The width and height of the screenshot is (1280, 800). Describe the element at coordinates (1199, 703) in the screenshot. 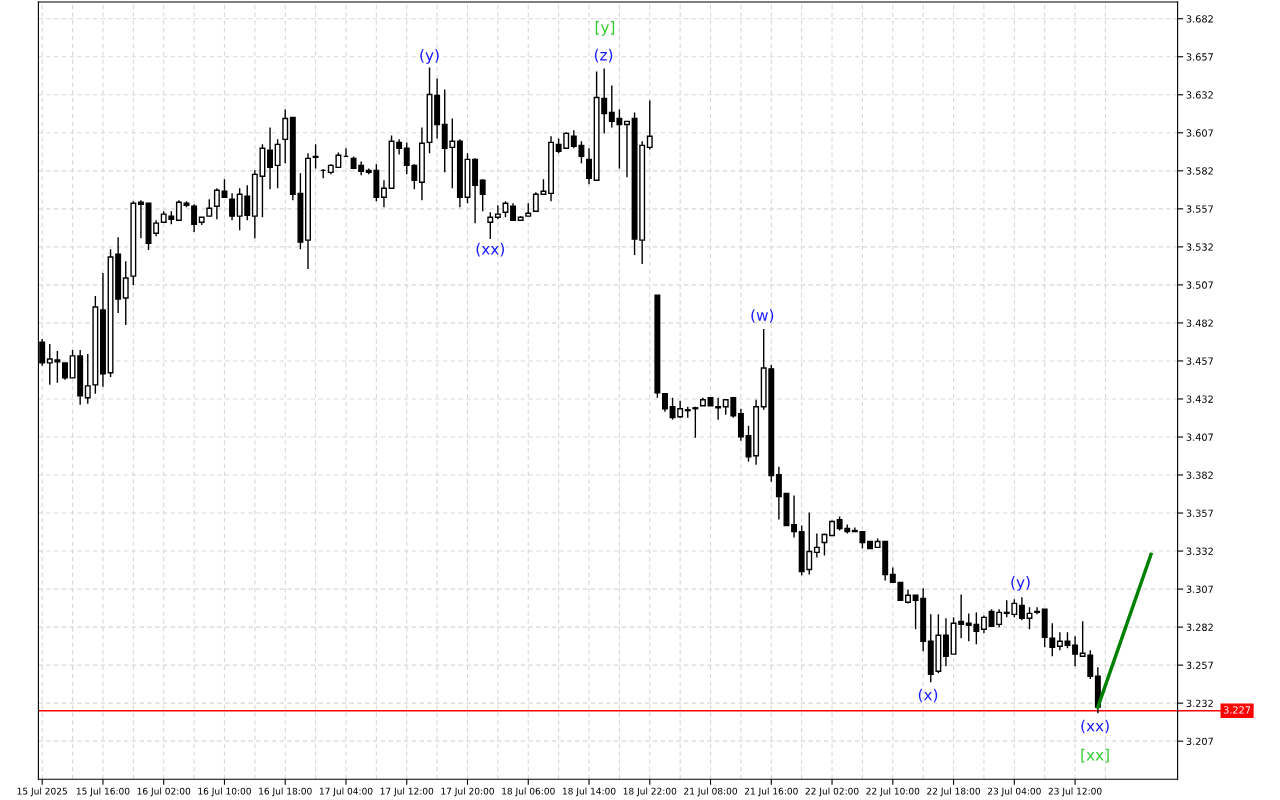

I see `y-tick-label: 3.232` at that location.